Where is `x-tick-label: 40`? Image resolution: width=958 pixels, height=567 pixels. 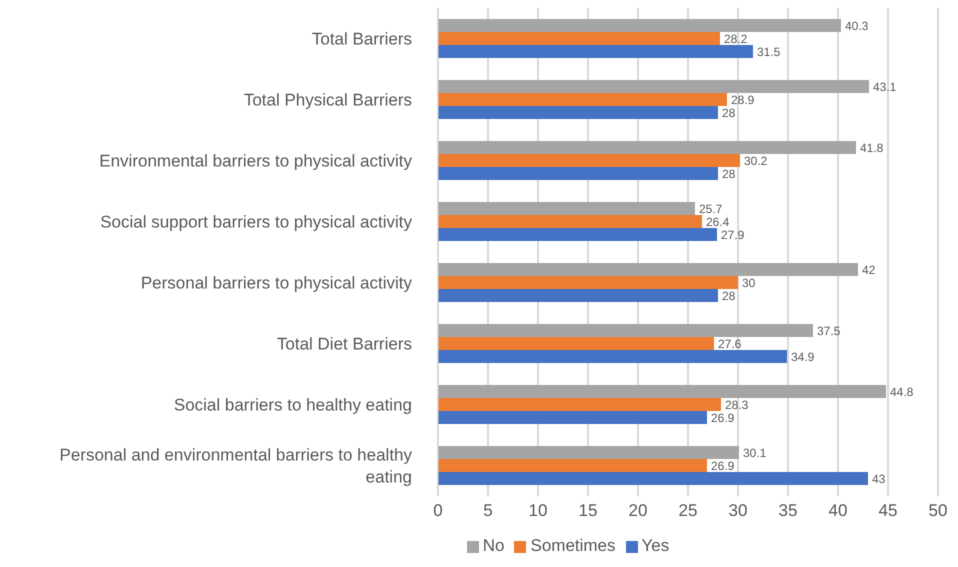 x-tick-label: 40 is located at coordinates (838, 510).